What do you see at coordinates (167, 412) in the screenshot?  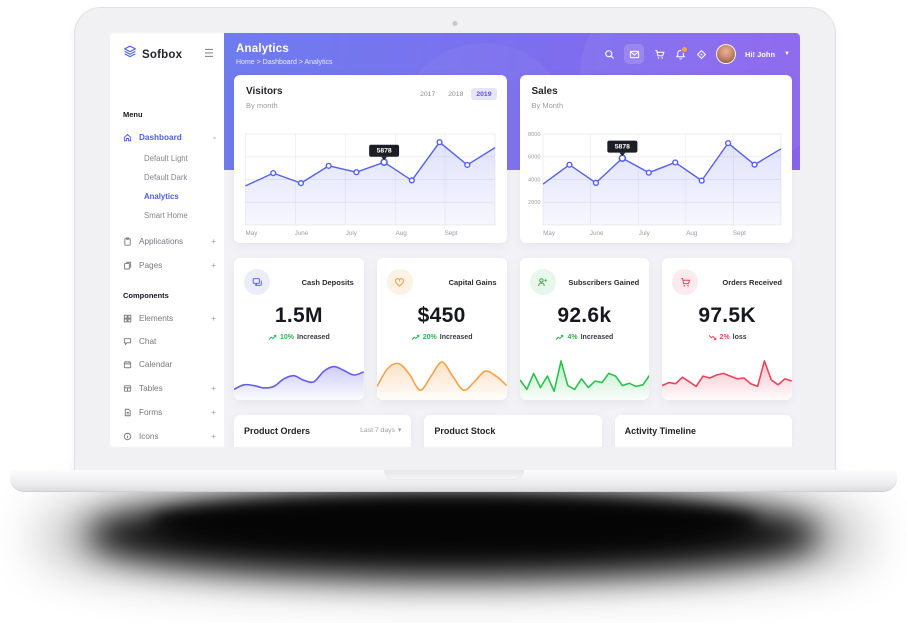 I see `sidebar-item-forms: Forms +` at bounding box center [167, 412].